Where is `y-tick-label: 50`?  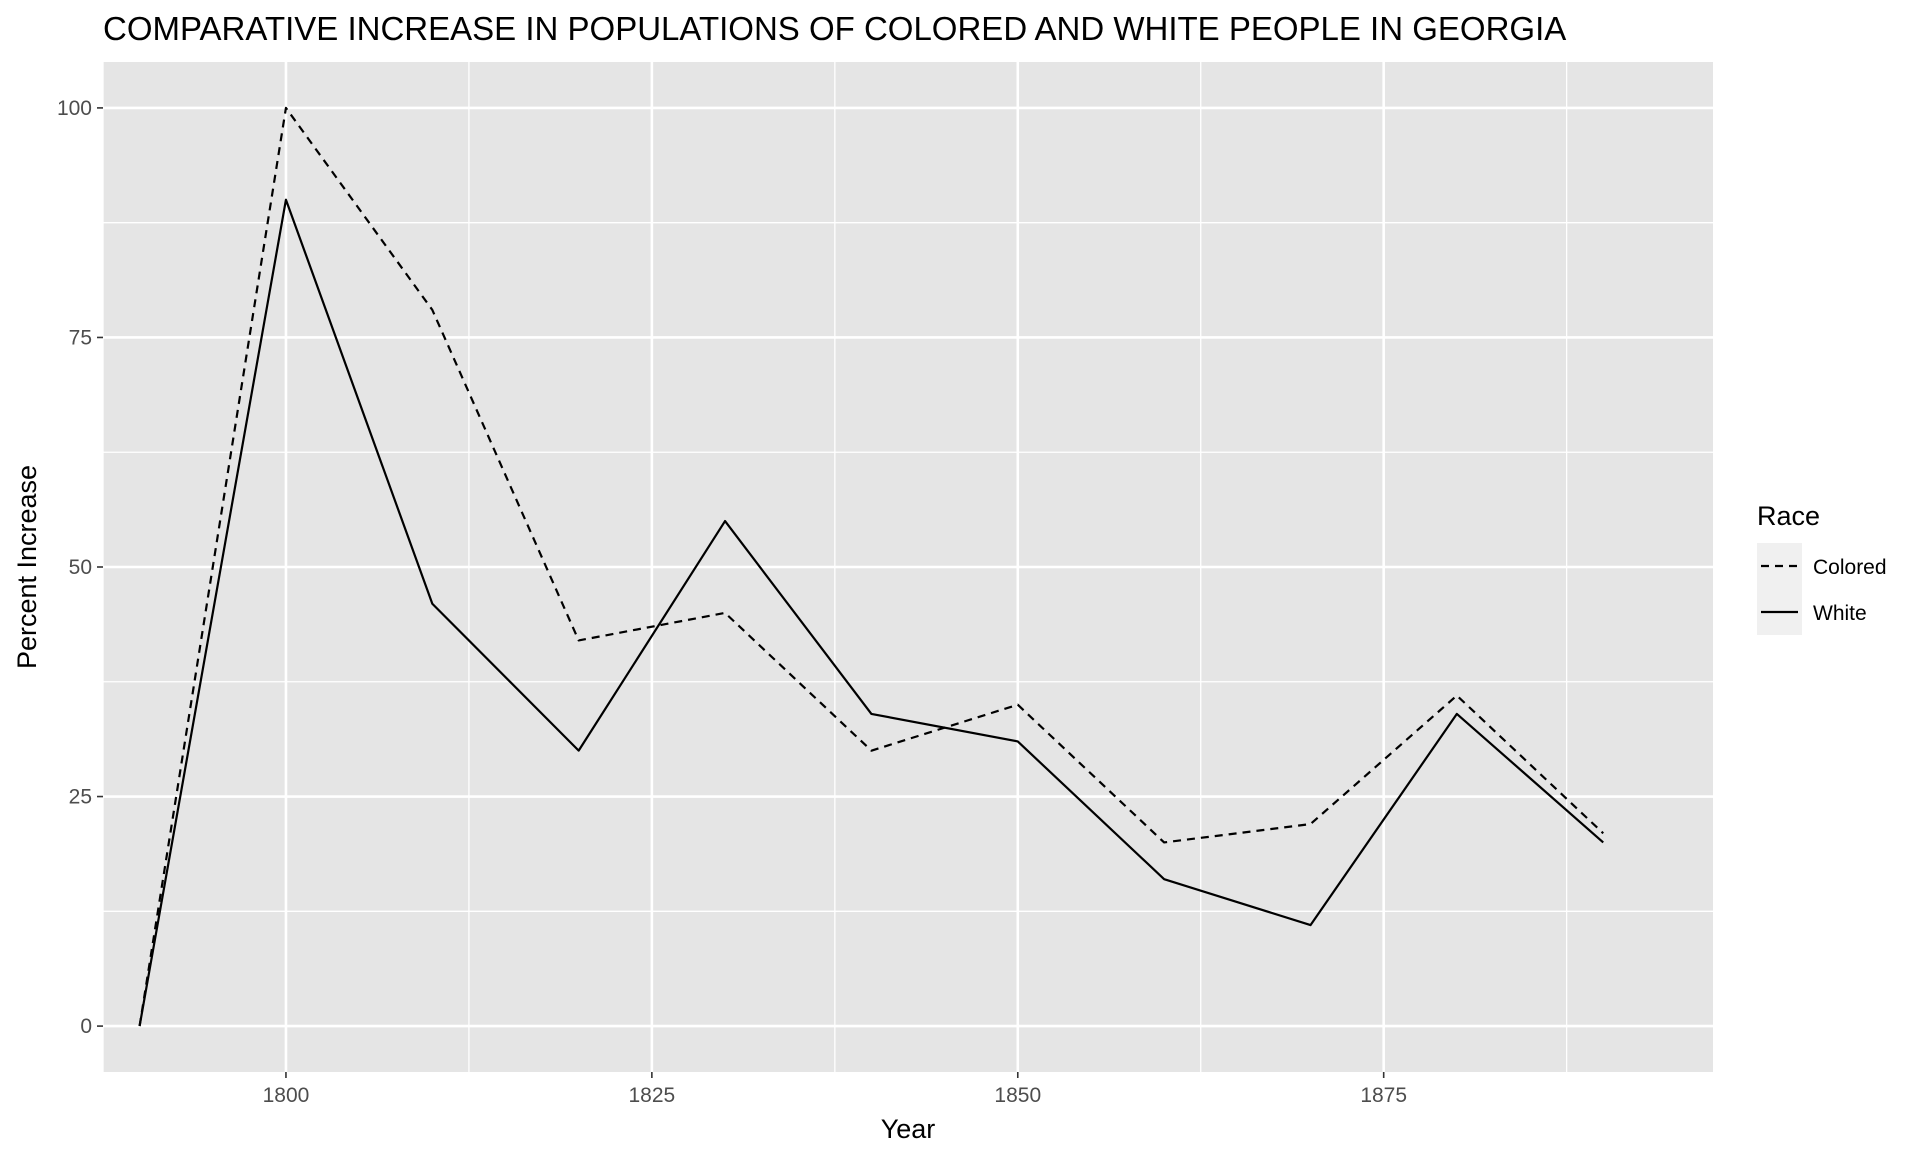
y-tick-label: 50 is located at coordinates (80, 567).